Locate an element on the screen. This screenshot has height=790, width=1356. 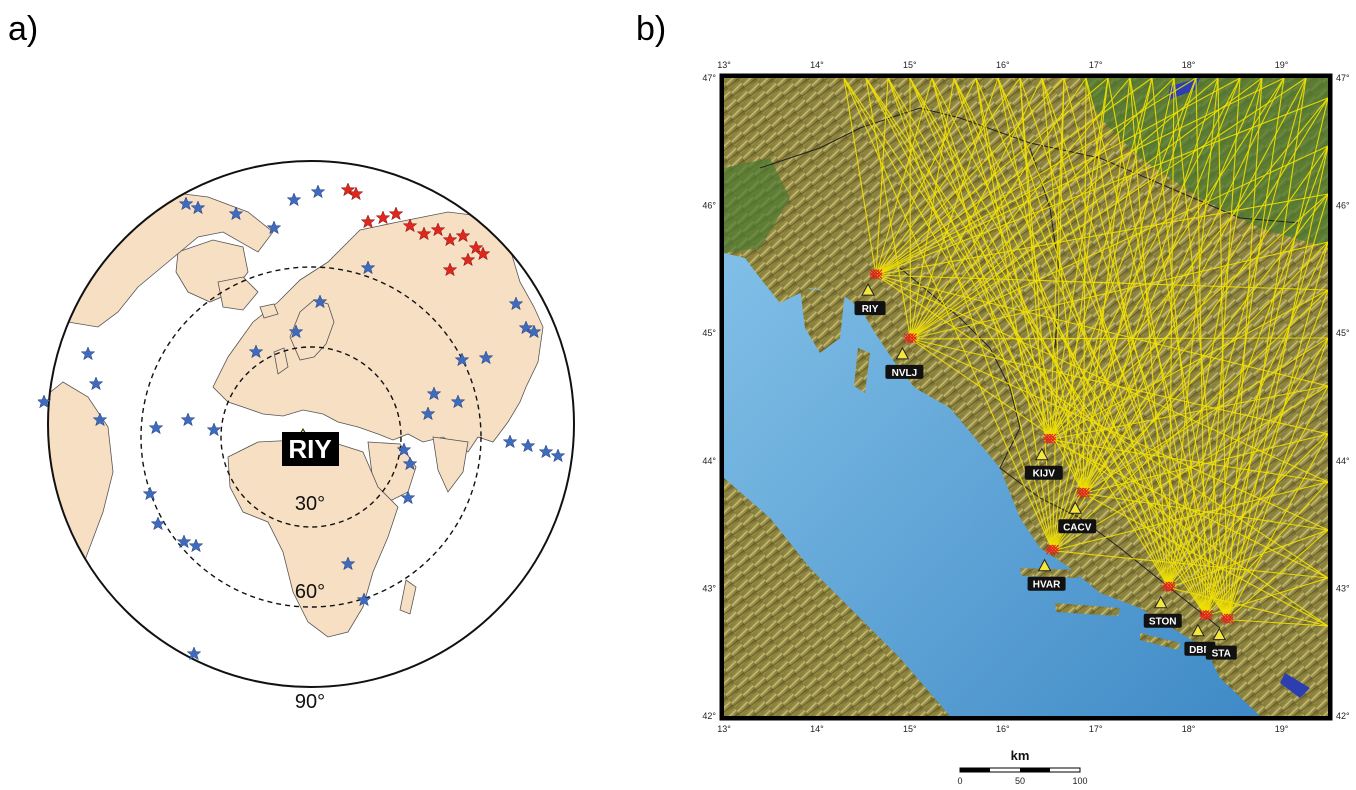
lake-skadar is located at coordinates (1295, 685).